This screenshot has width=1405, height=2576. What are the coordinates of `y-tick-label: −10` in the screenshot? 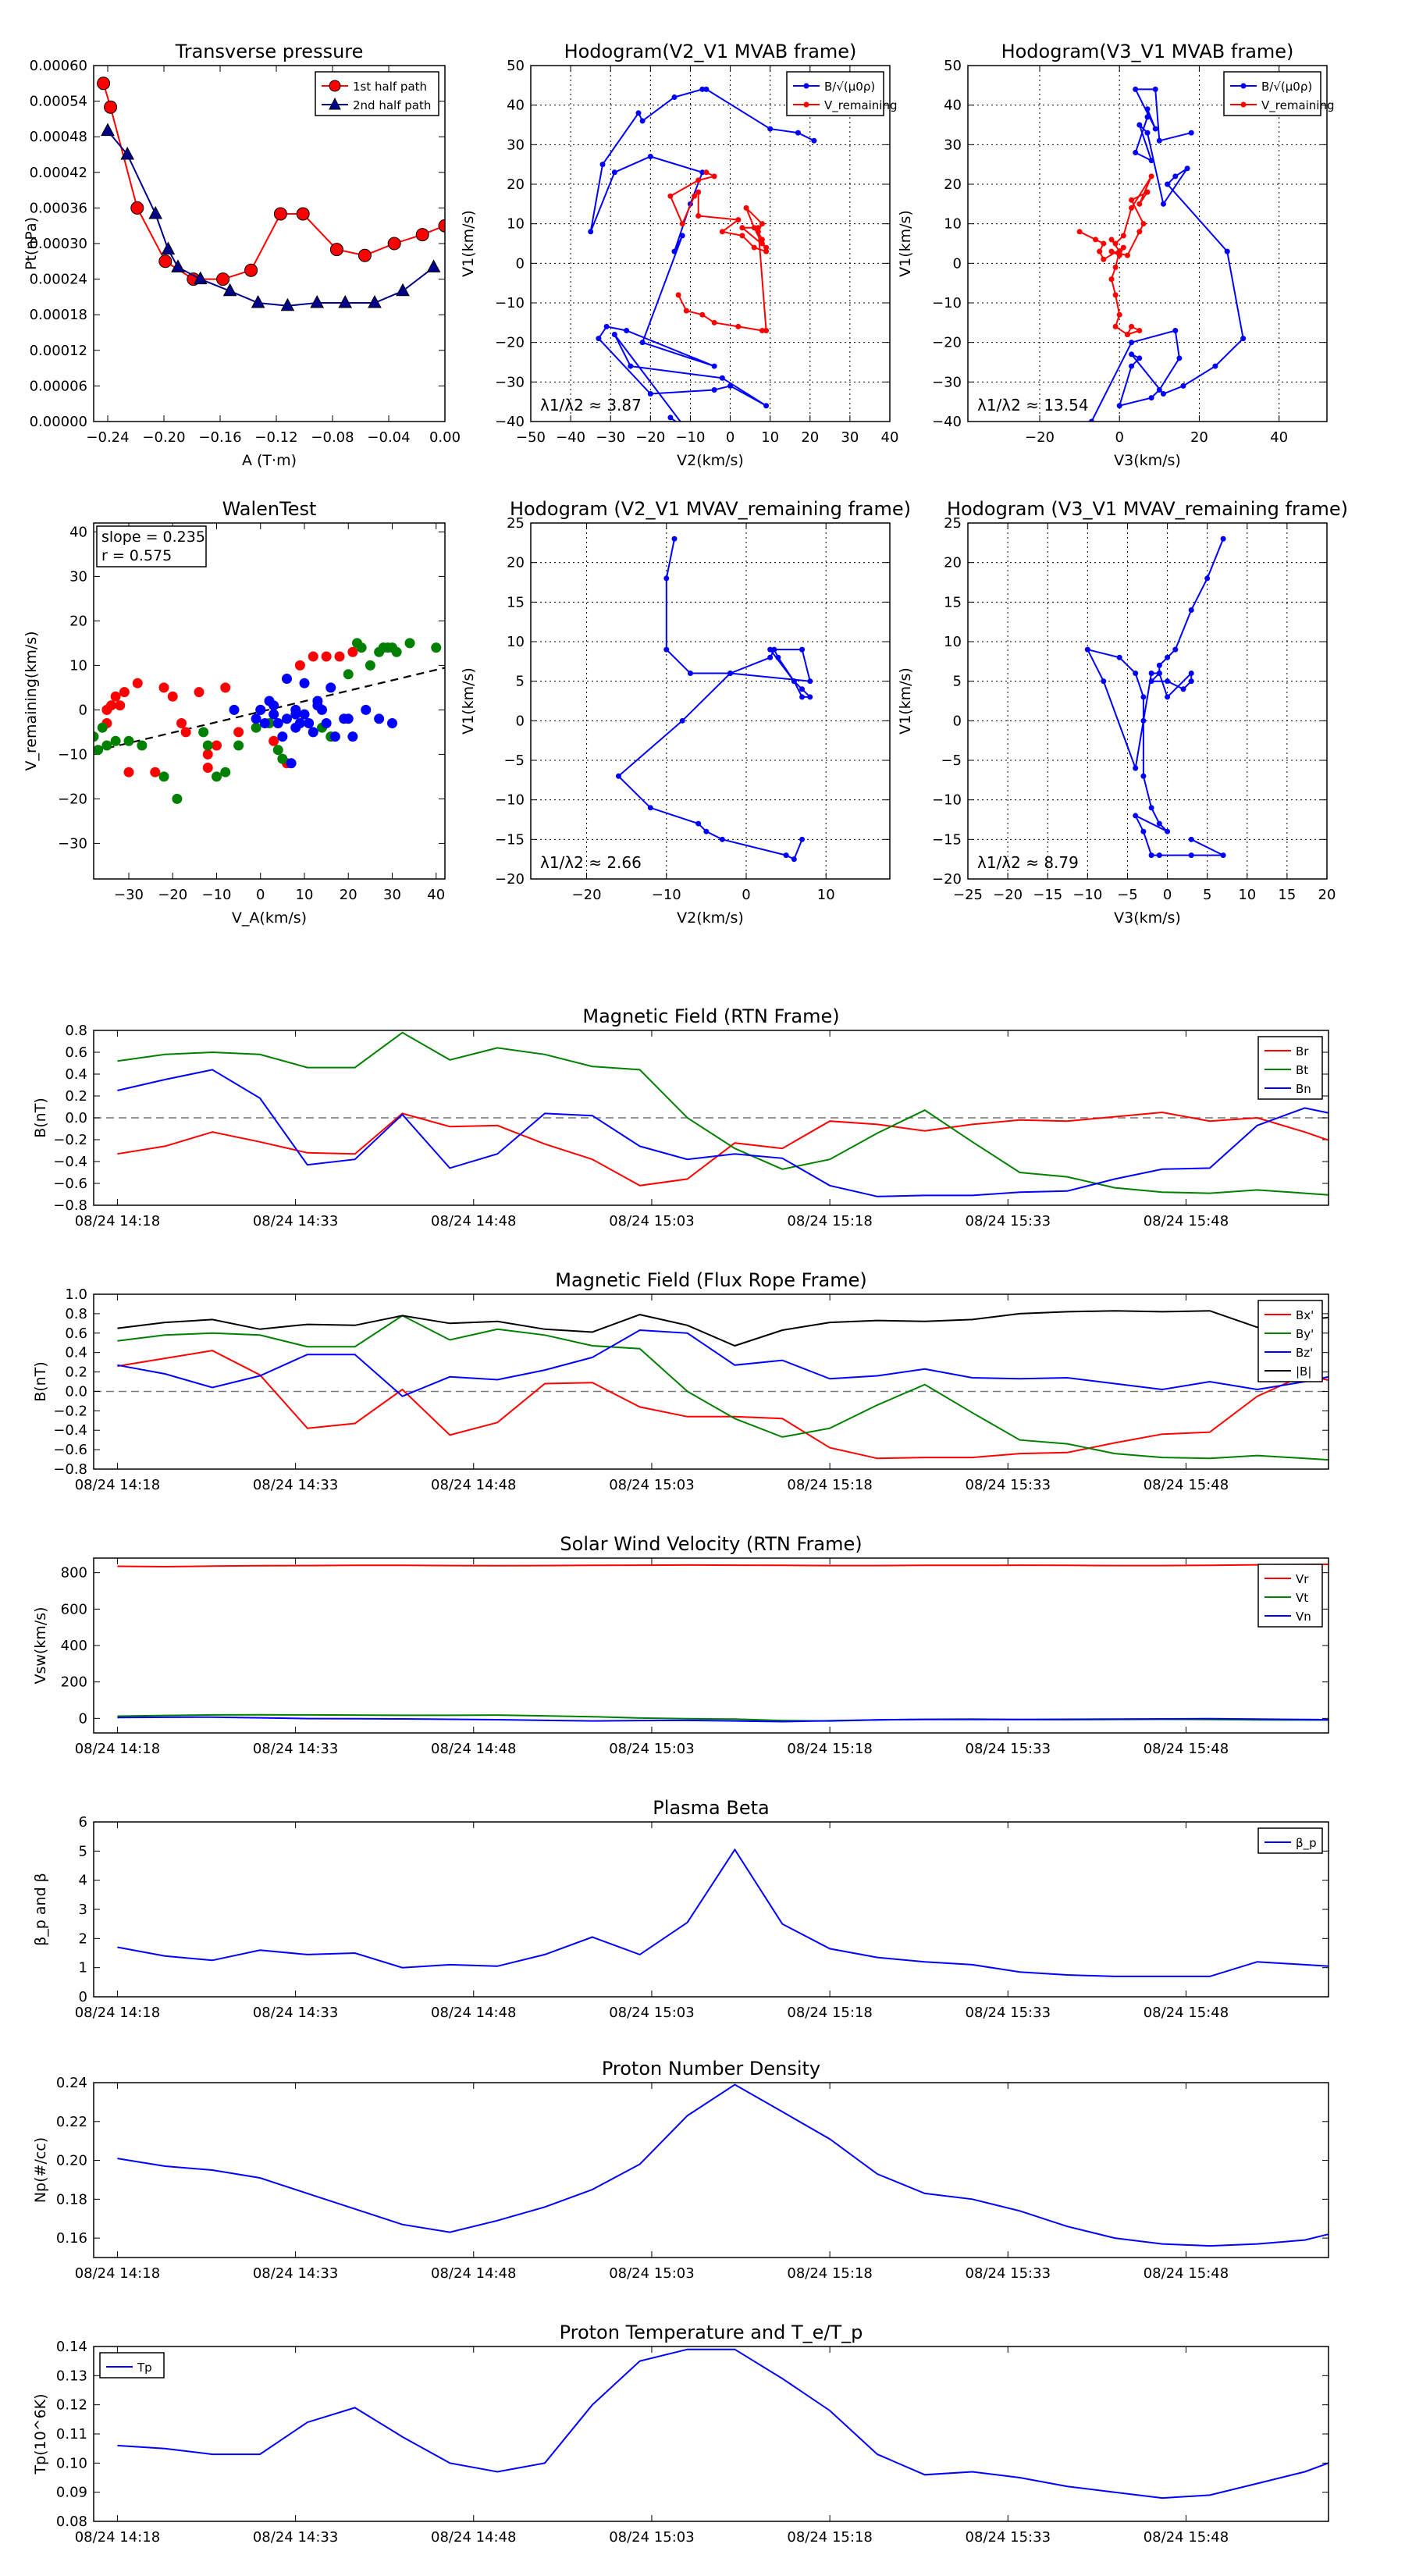 It's located at (947, 303).